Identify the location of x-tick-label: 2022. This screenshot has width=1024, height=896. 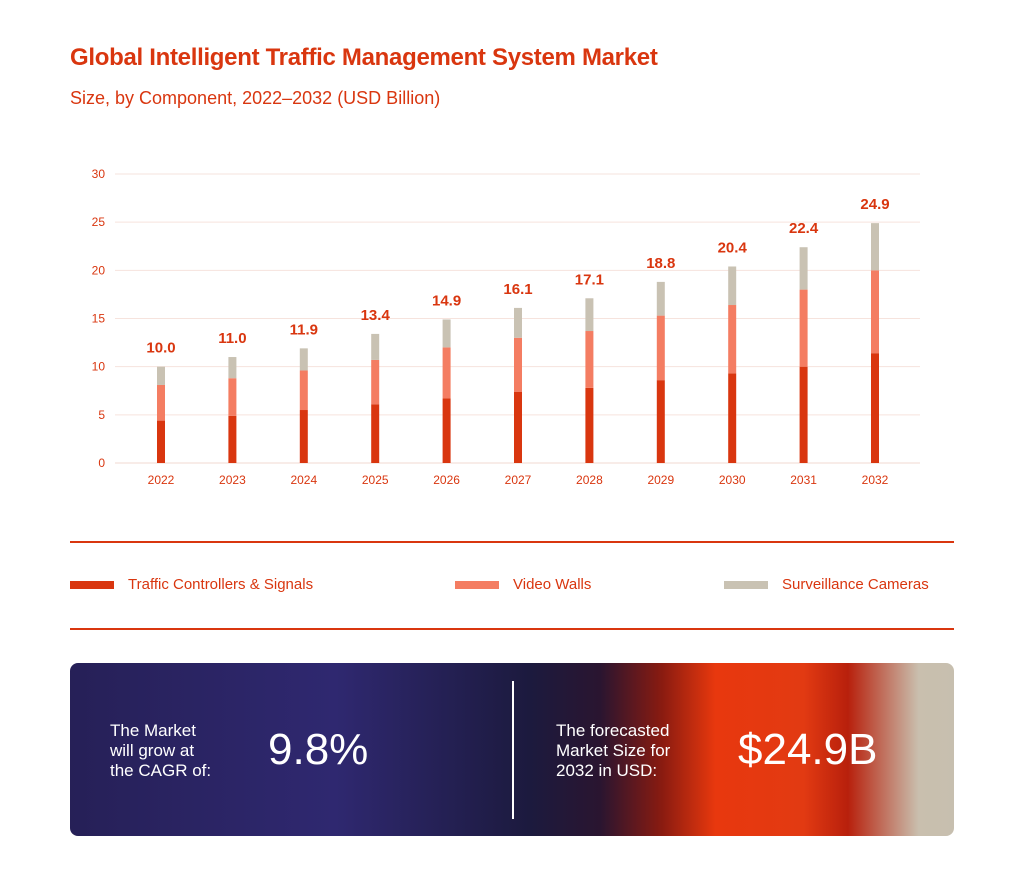
(161, 480).